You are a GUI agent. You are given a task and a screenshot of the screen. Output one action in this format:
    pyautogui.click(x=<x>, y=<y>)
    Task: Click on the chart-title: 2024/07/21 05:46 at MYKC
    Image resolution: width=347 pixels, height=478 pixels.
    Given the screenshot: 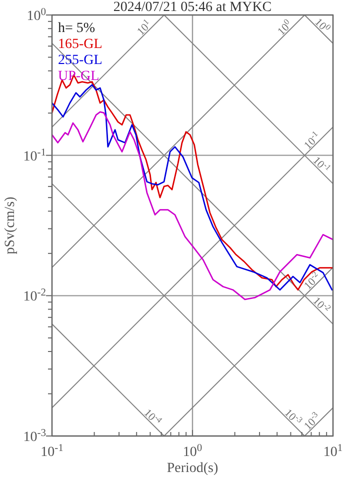 What is the action you would take?
    pyautogui.click(x=192, y=7)
    